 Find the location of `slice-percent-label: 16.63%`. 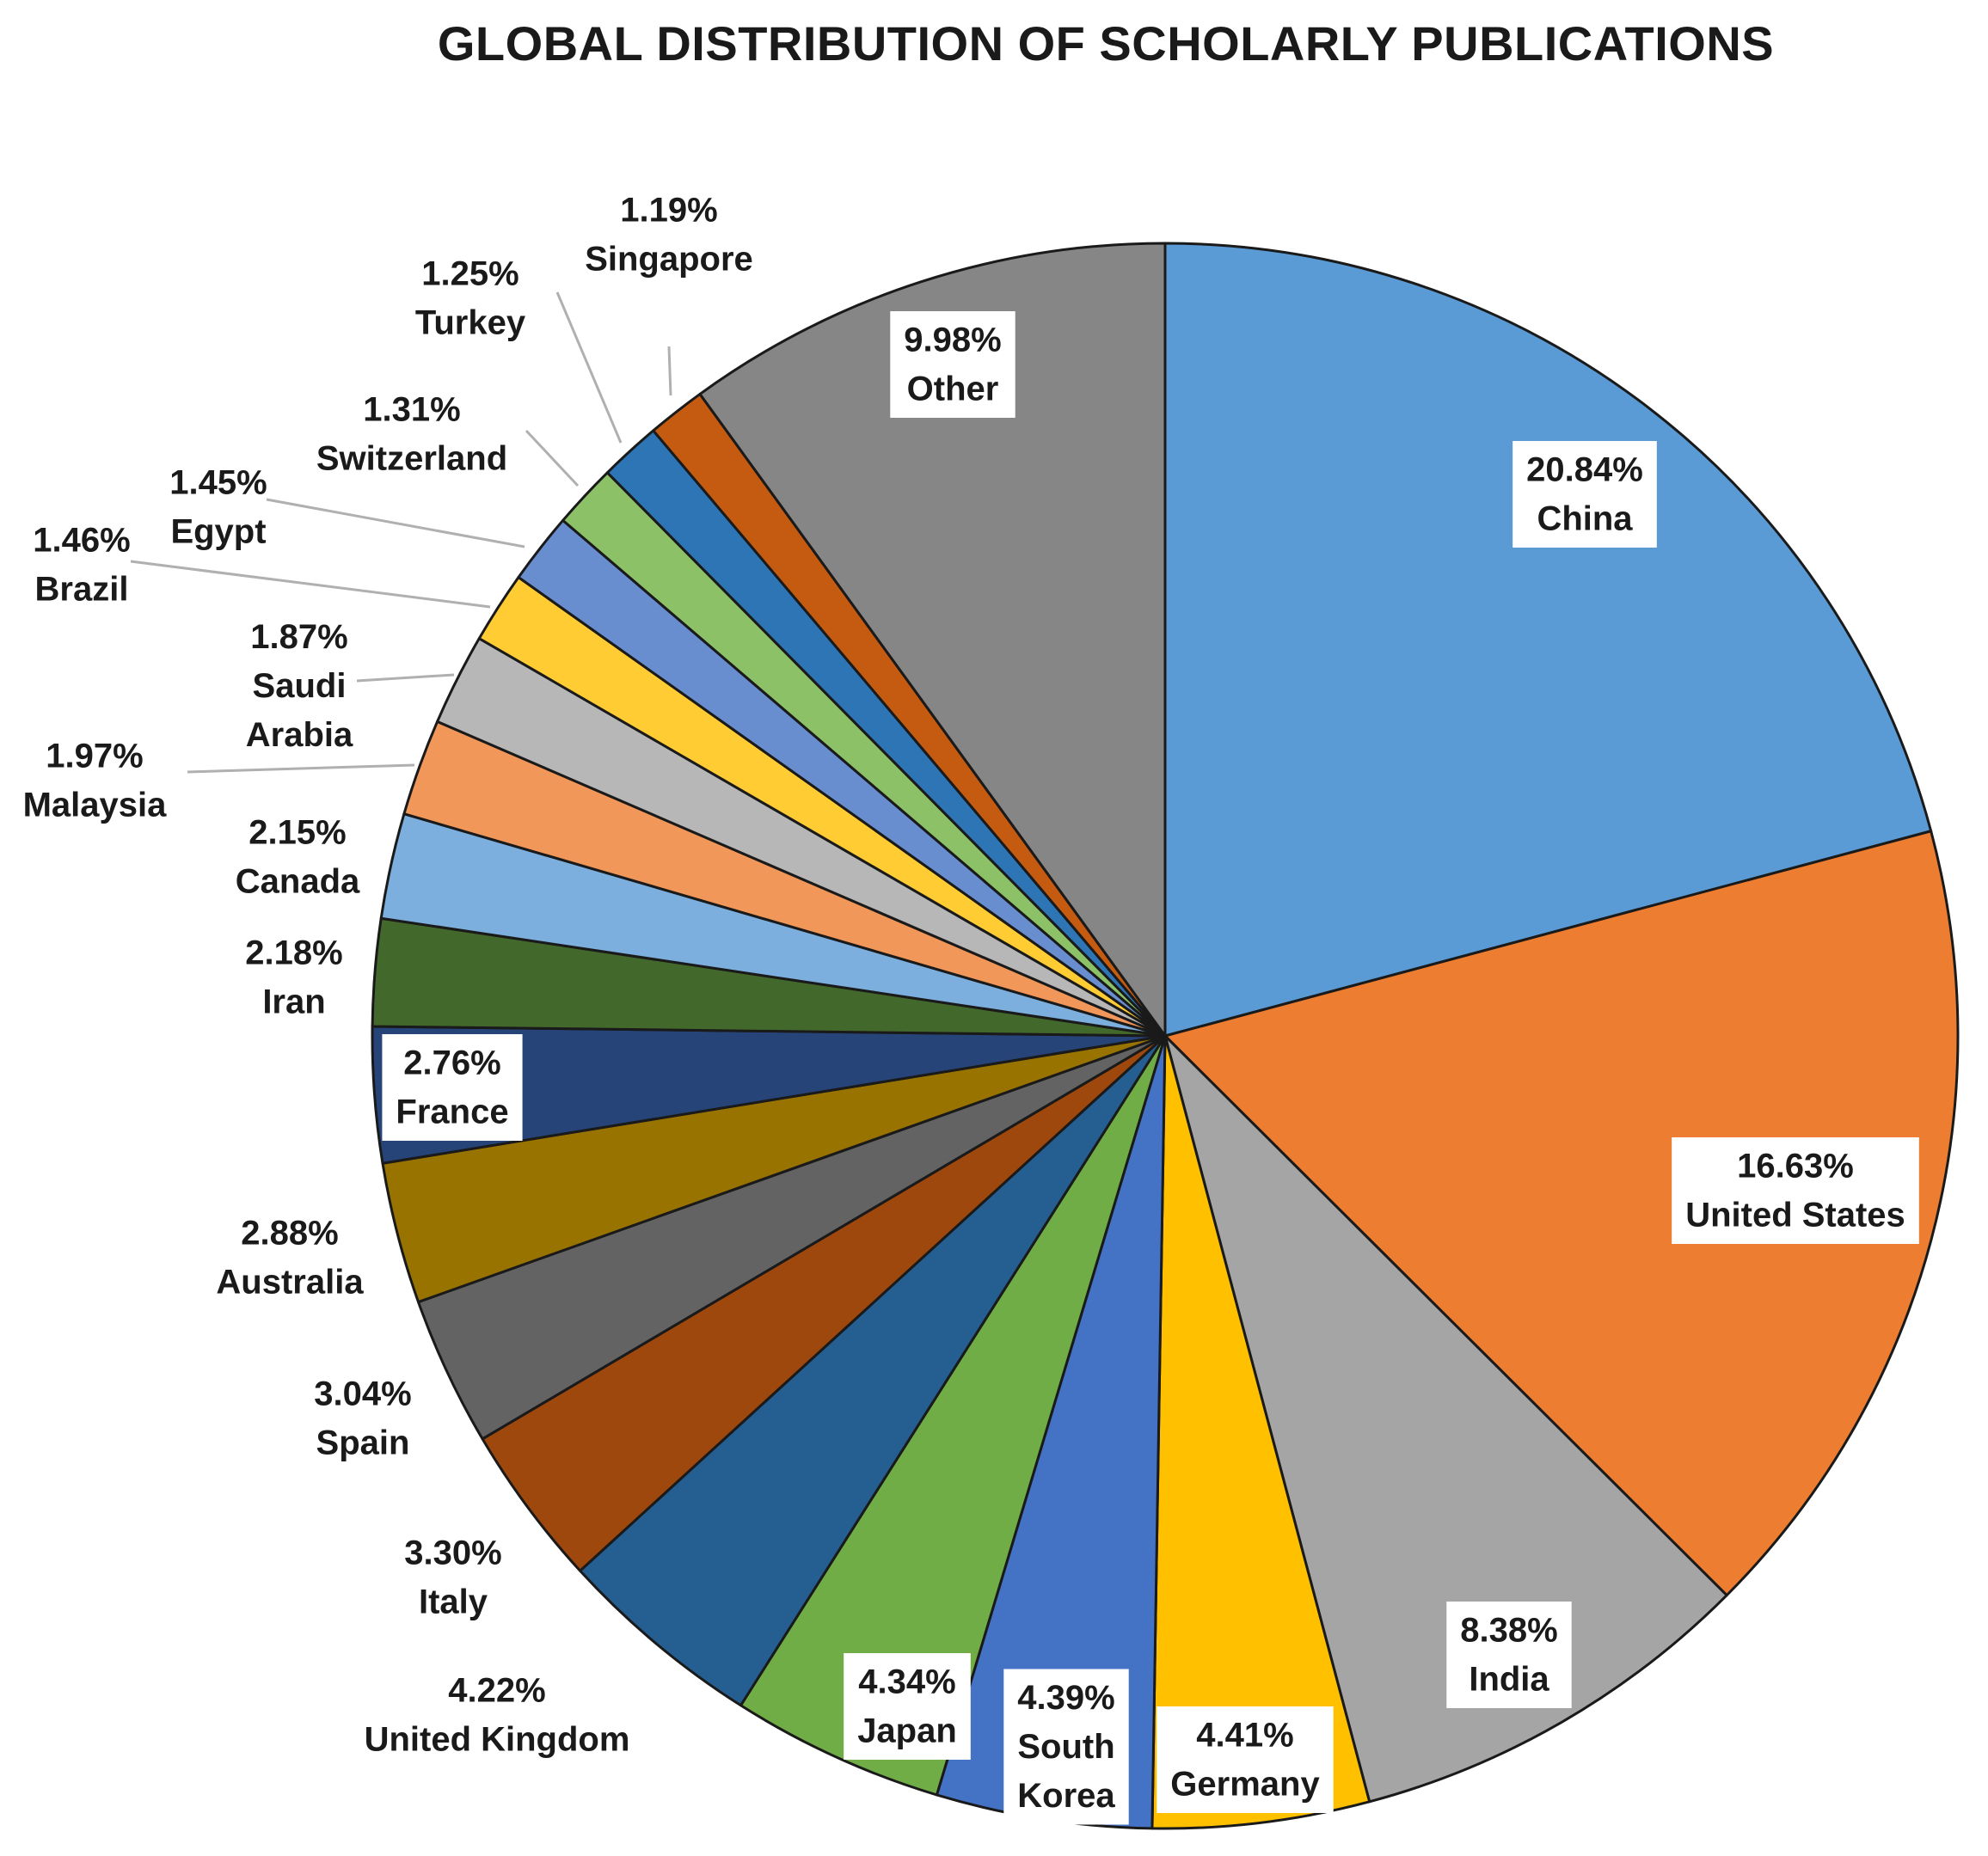

slice-percent-label: 16.63% is located at coordinates (1795, 1166).